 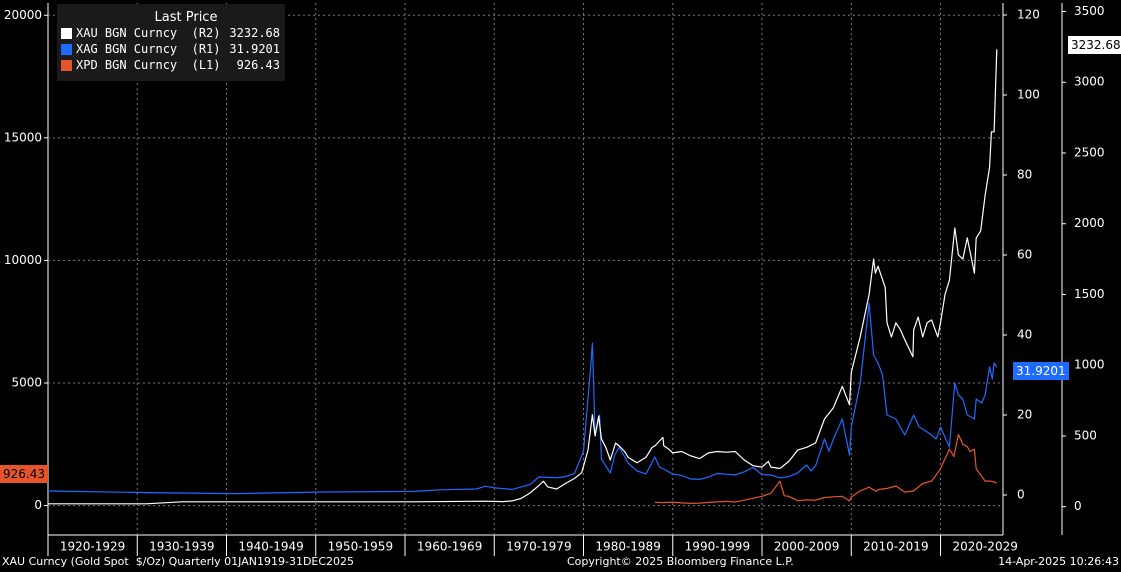 What do you see at coordinates (360, 547) in the screenshot?
I see `x-tick-label: 1950-1959` at bounding box center [360, 547].